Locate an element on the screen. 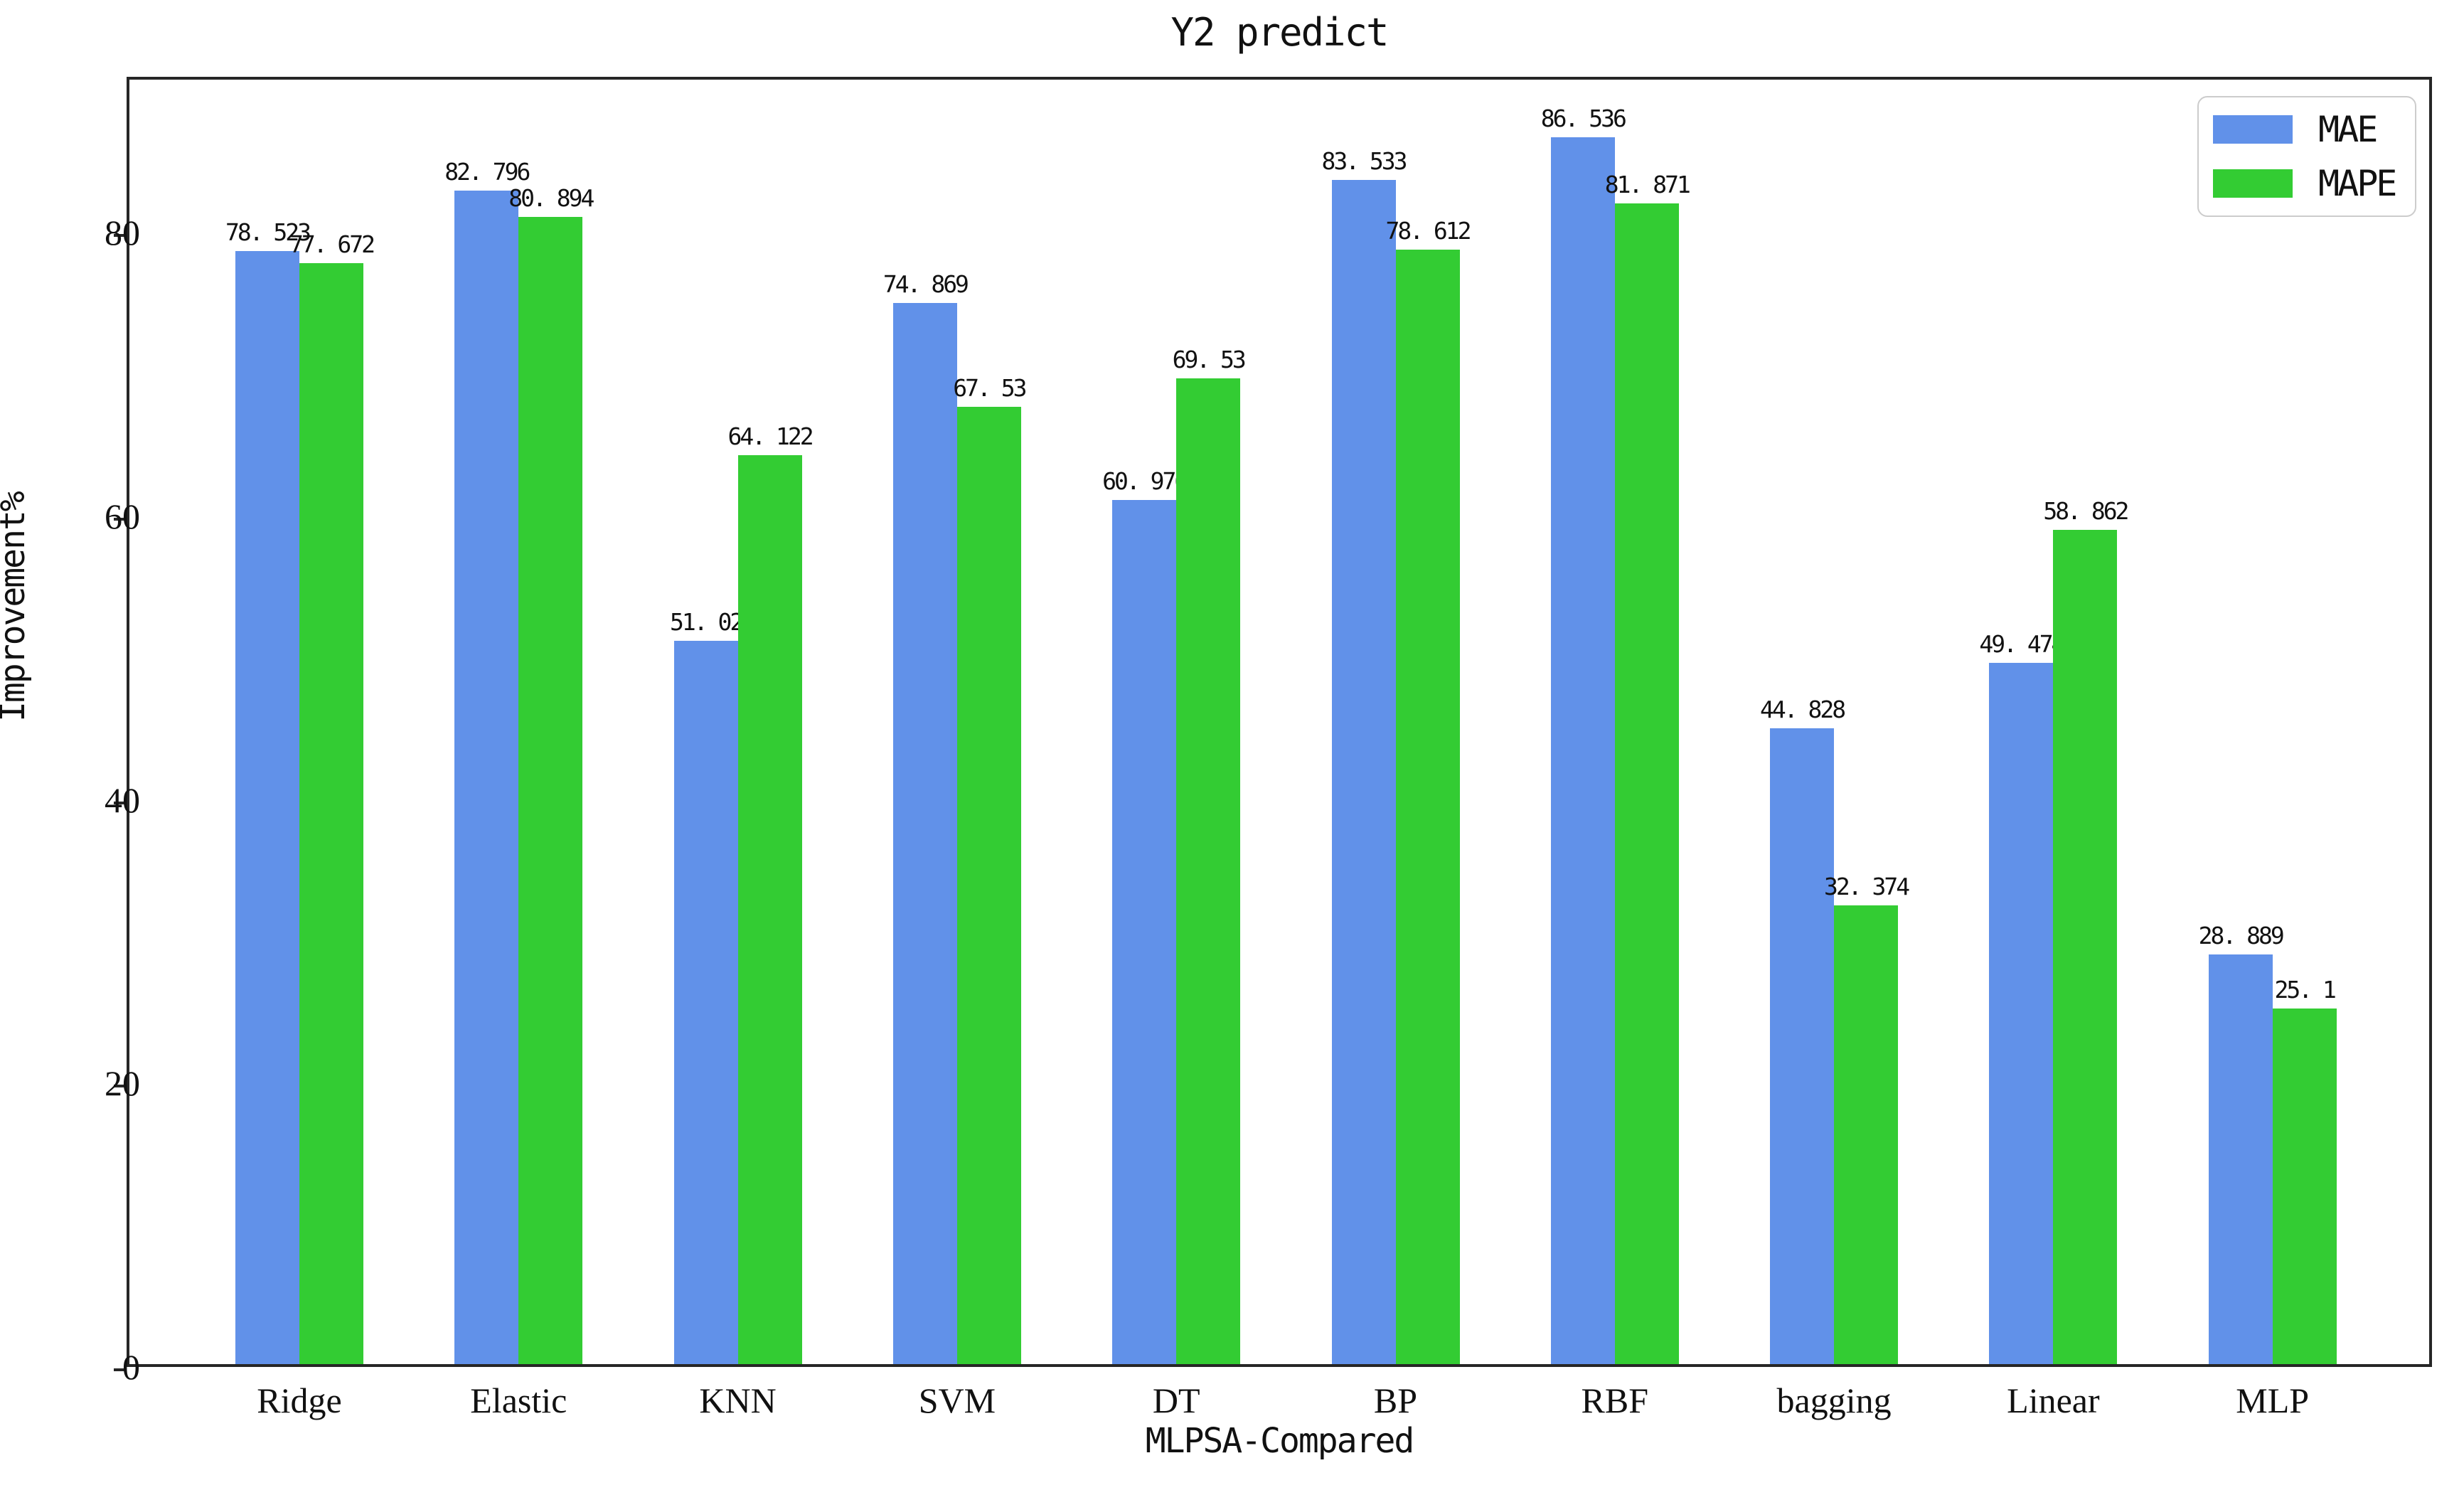 This screenshot has width=2464, height=1490. bar-value-label: 51. 02 is located at coordinates (706, 621).